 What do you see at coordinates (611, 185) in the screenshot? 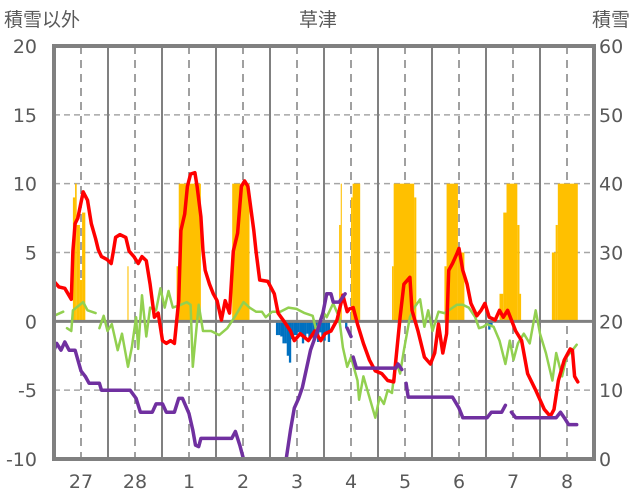
I see `right-tick-label: 40` at bounding box center [611, 185].